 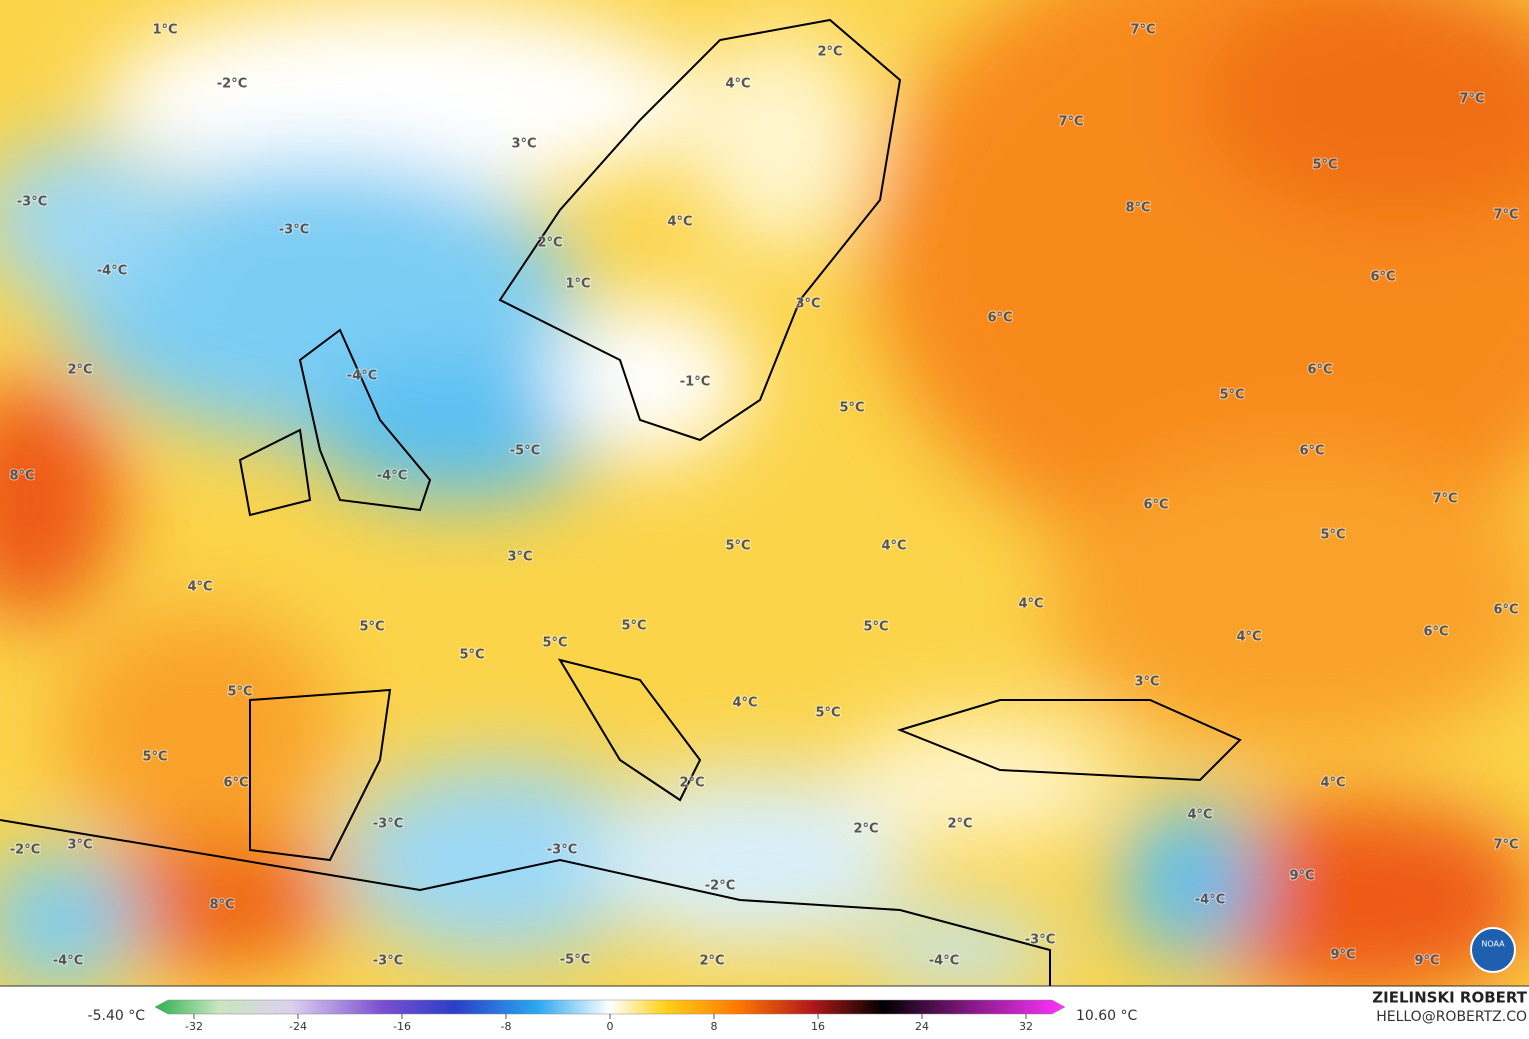 I want to click on colorbar-min-label: -5.40 °C, so click(x=117, y=1016).